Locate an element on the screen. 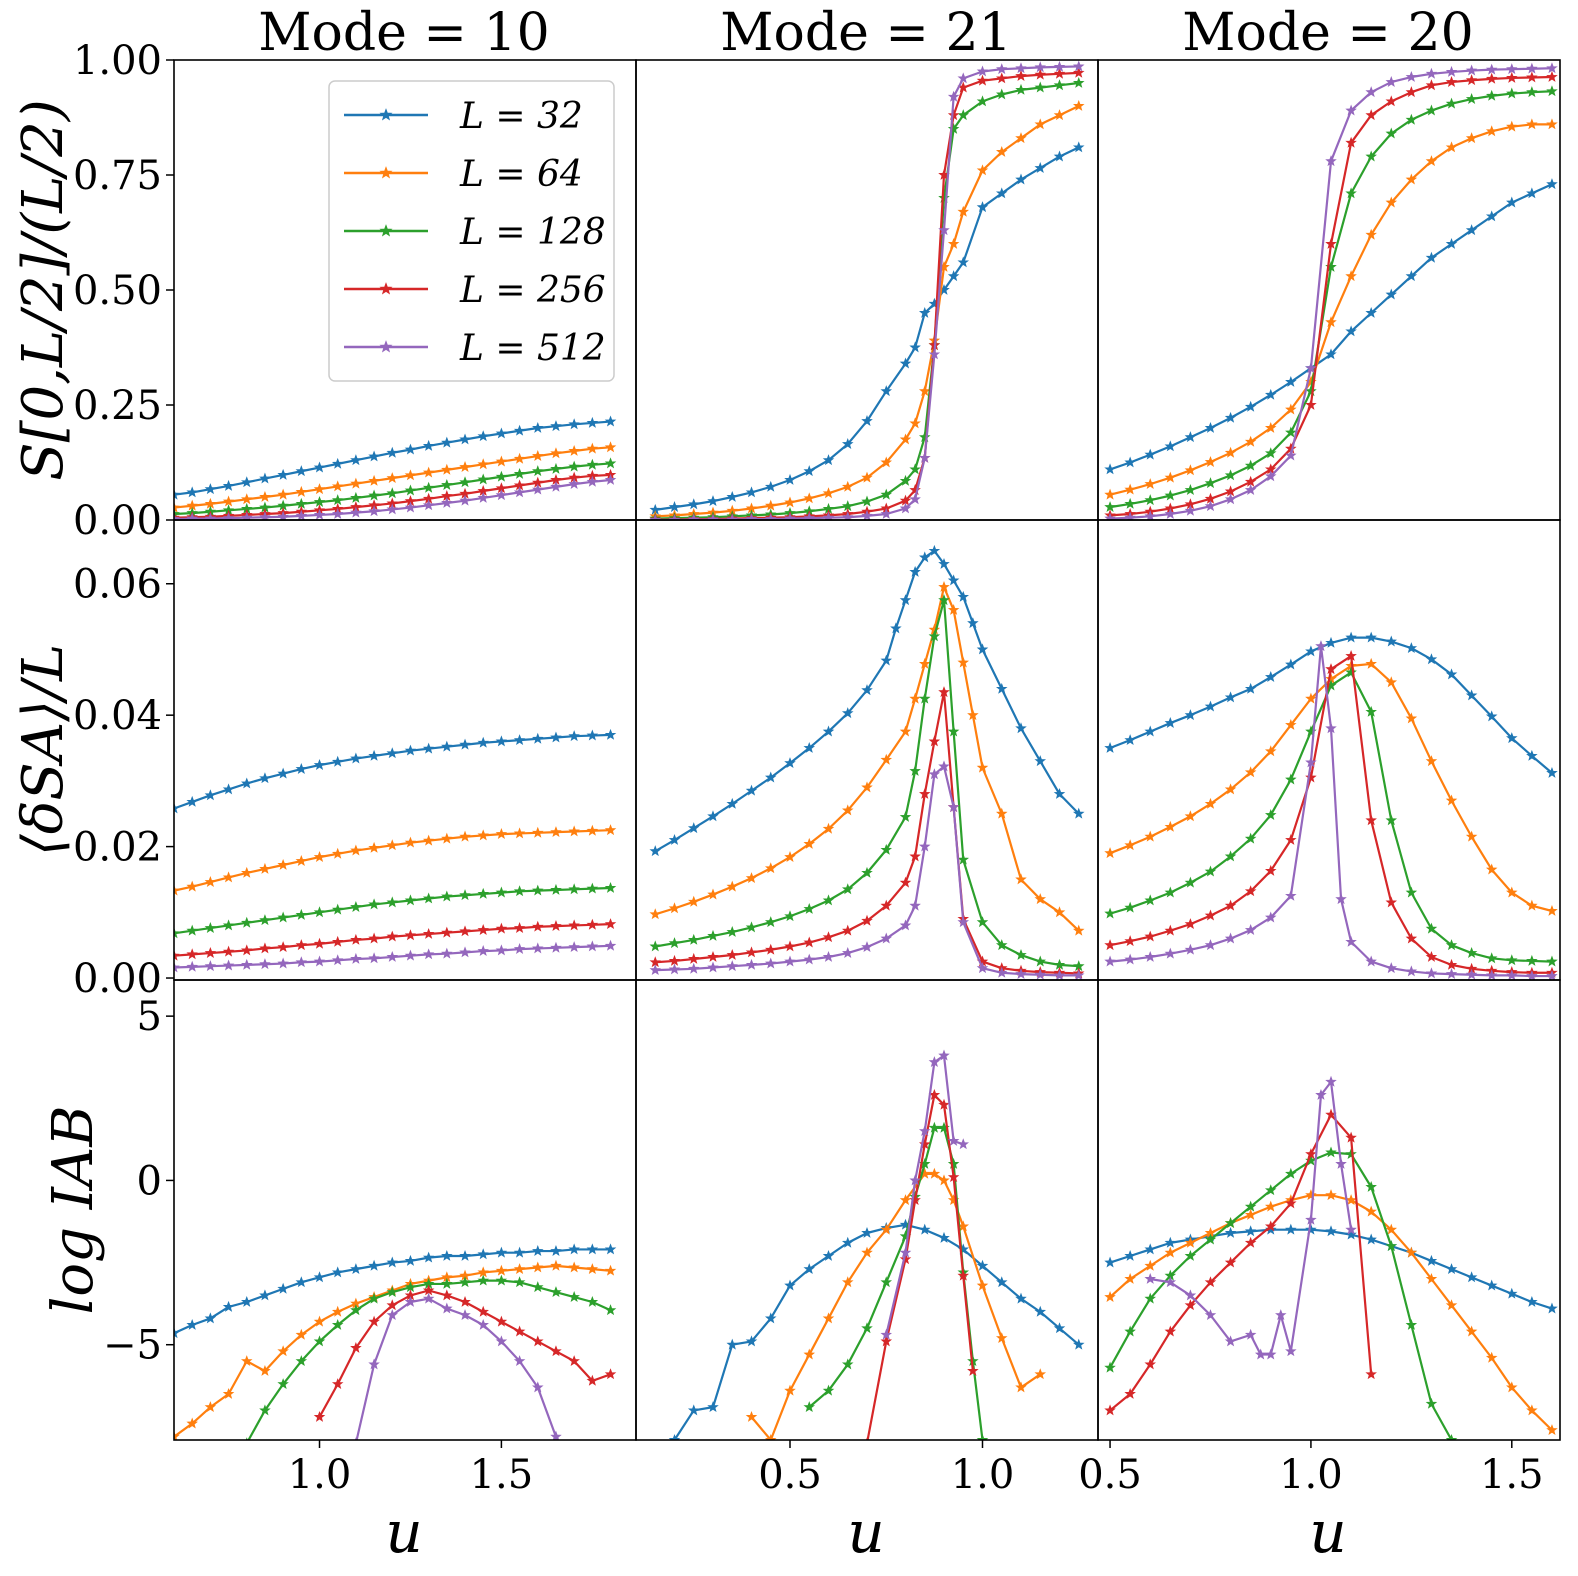 Image resolution: width=1578 pixels, height=1576 pixels. legend-frame is located at coordinates (471, 231).